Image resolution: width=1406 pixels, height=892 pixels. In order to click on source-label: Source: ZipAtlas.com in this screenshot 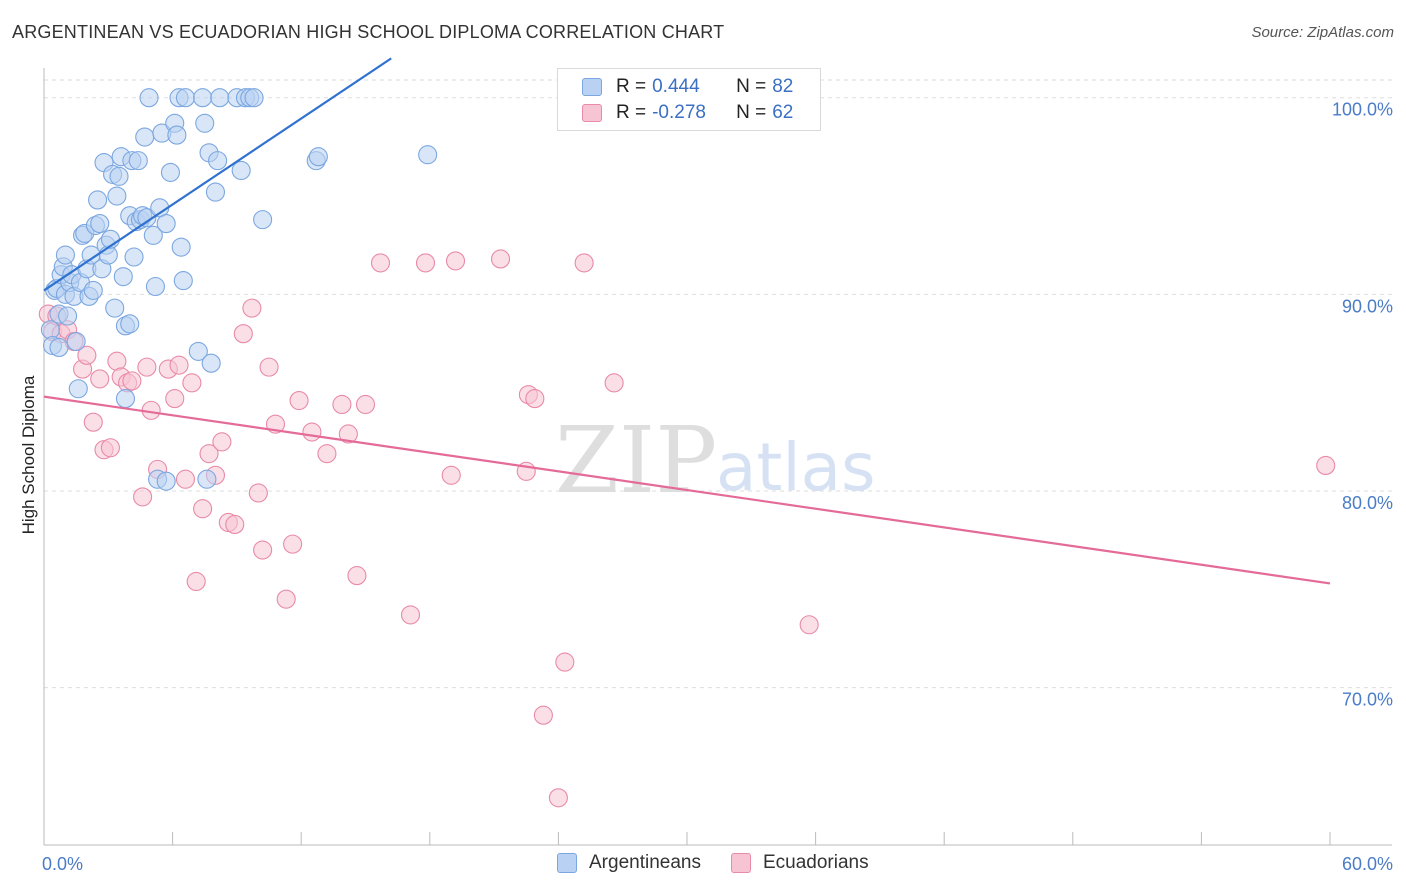, I will do `click(1322, 32)`.